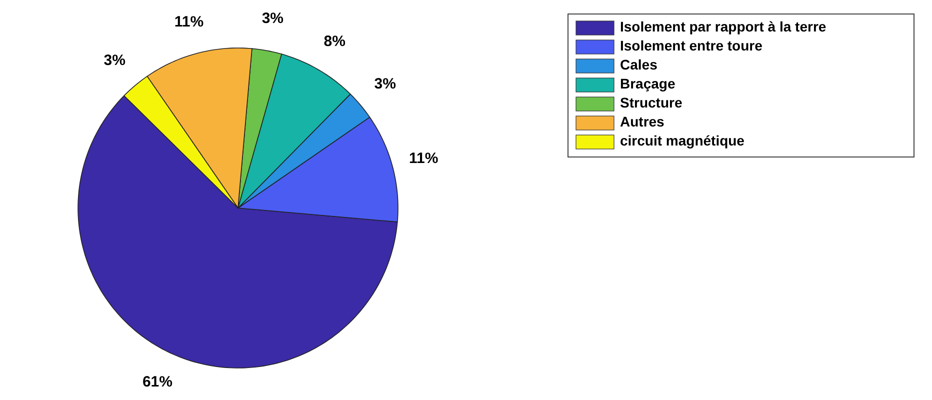 This screenshot has width=932, height=400. What do you see at coordinates (723, 26) in the screenshot?
I see `legend-label: Isolement par rapport à la terre` at bounding box center [723, 26].